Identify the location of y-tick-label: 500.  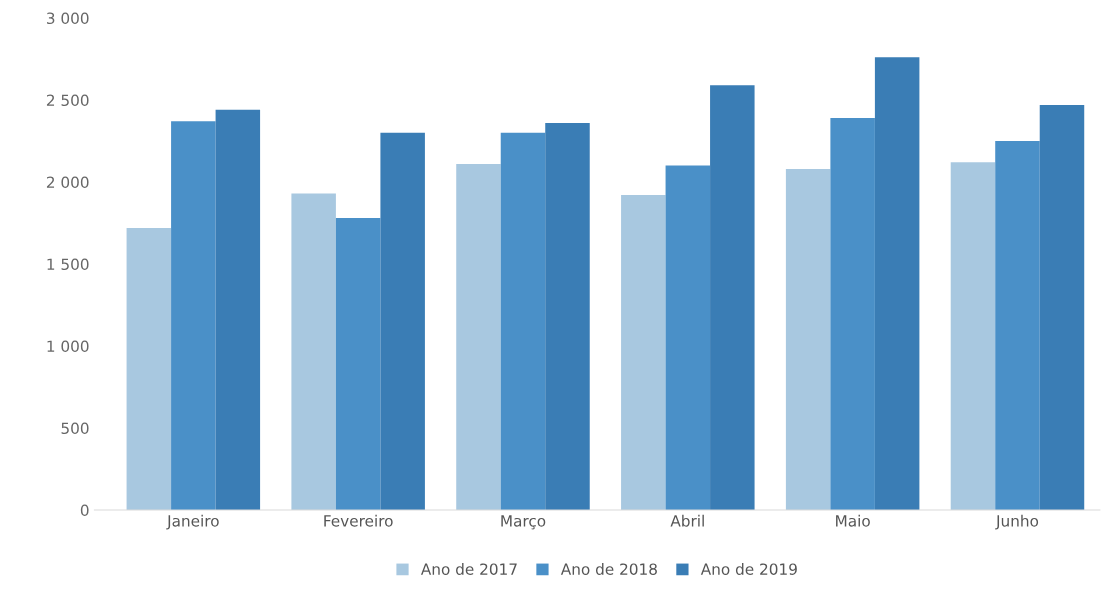
(75, 428).